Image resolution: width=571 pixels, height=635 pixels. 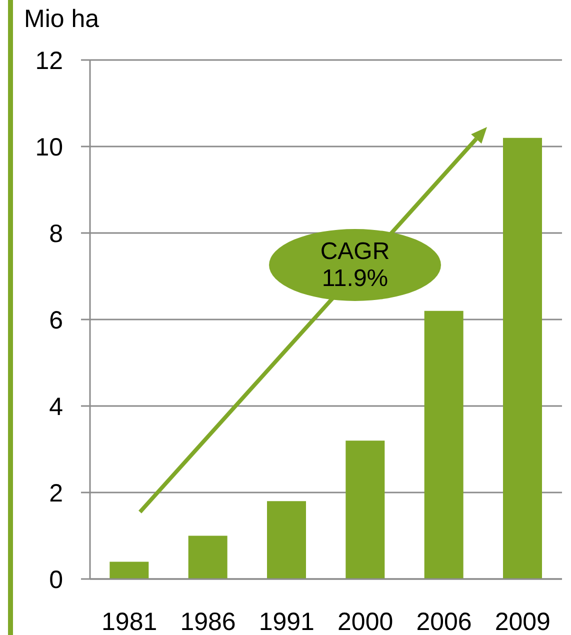 I want to click on y-tick-label: 0, so click(x=56, y=580).